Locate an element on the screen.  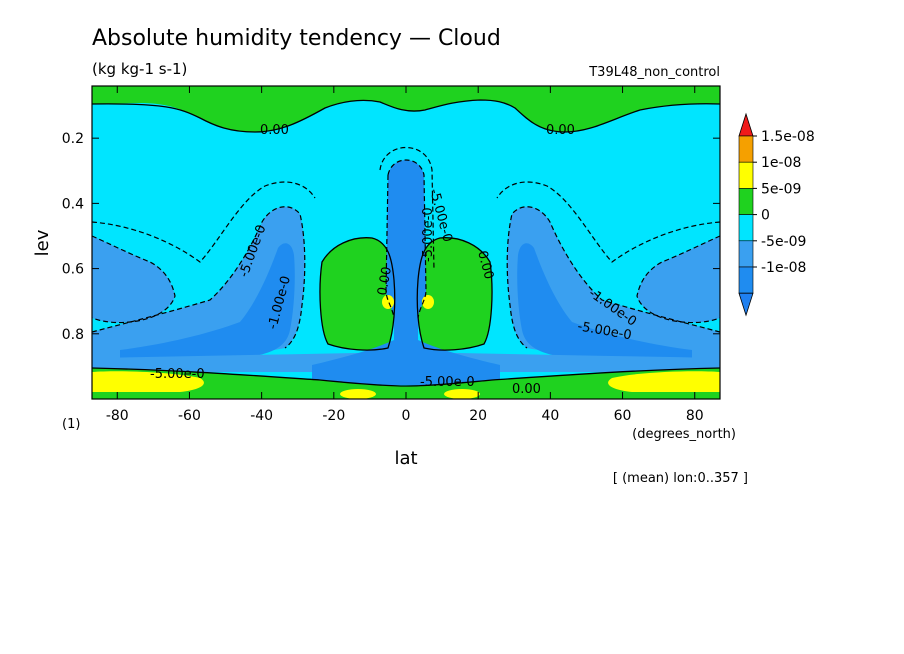
colorbar-label: 0 is located at coordinates (765, 216).